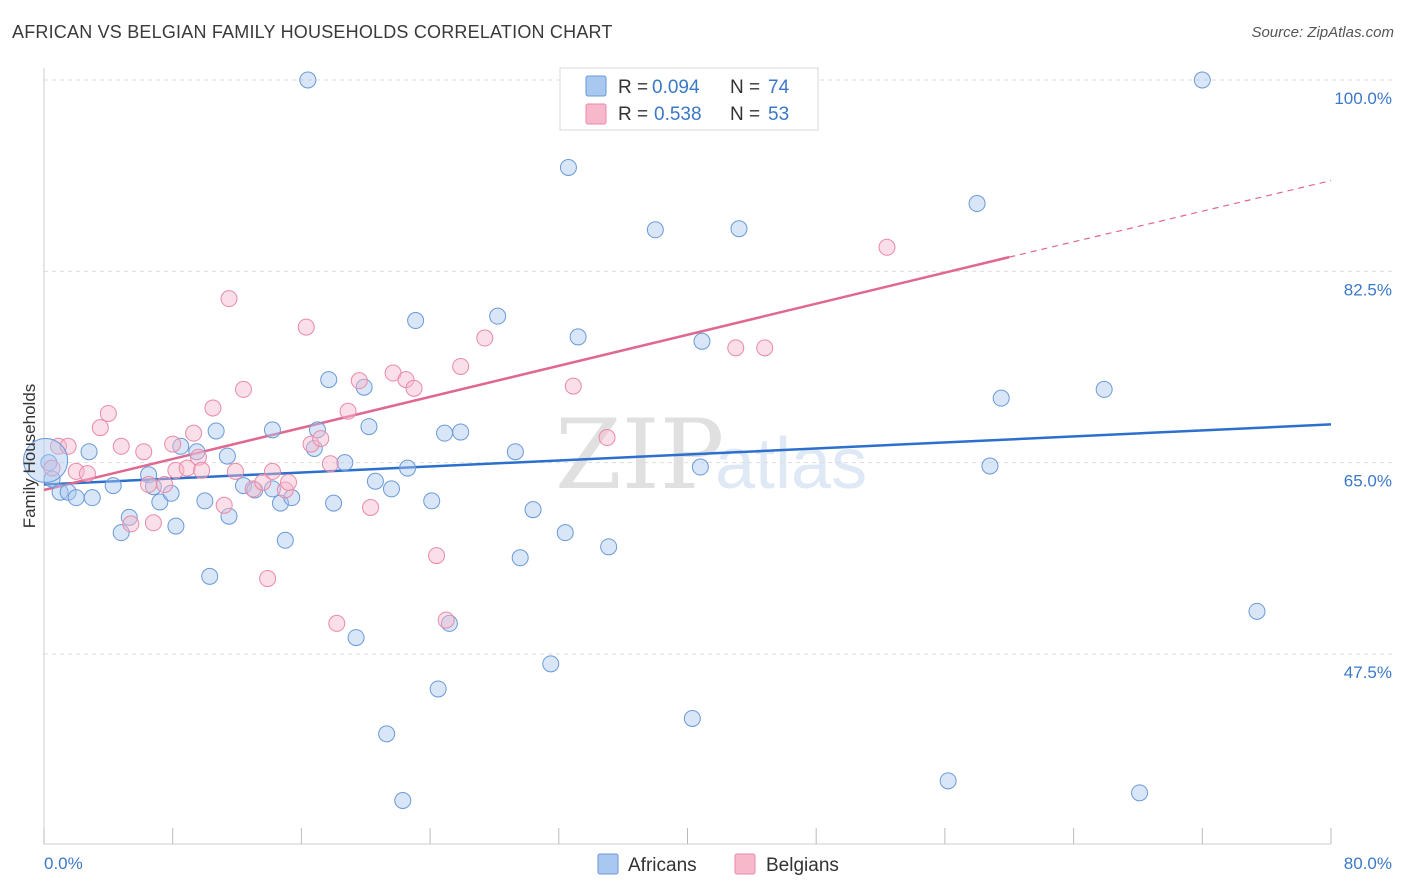 The image size is (1406, 892). What do you see at coordinates (791, 464) in the screenshot?
I see `watermark-atlas: atlas` at bounding box center [791, 464].